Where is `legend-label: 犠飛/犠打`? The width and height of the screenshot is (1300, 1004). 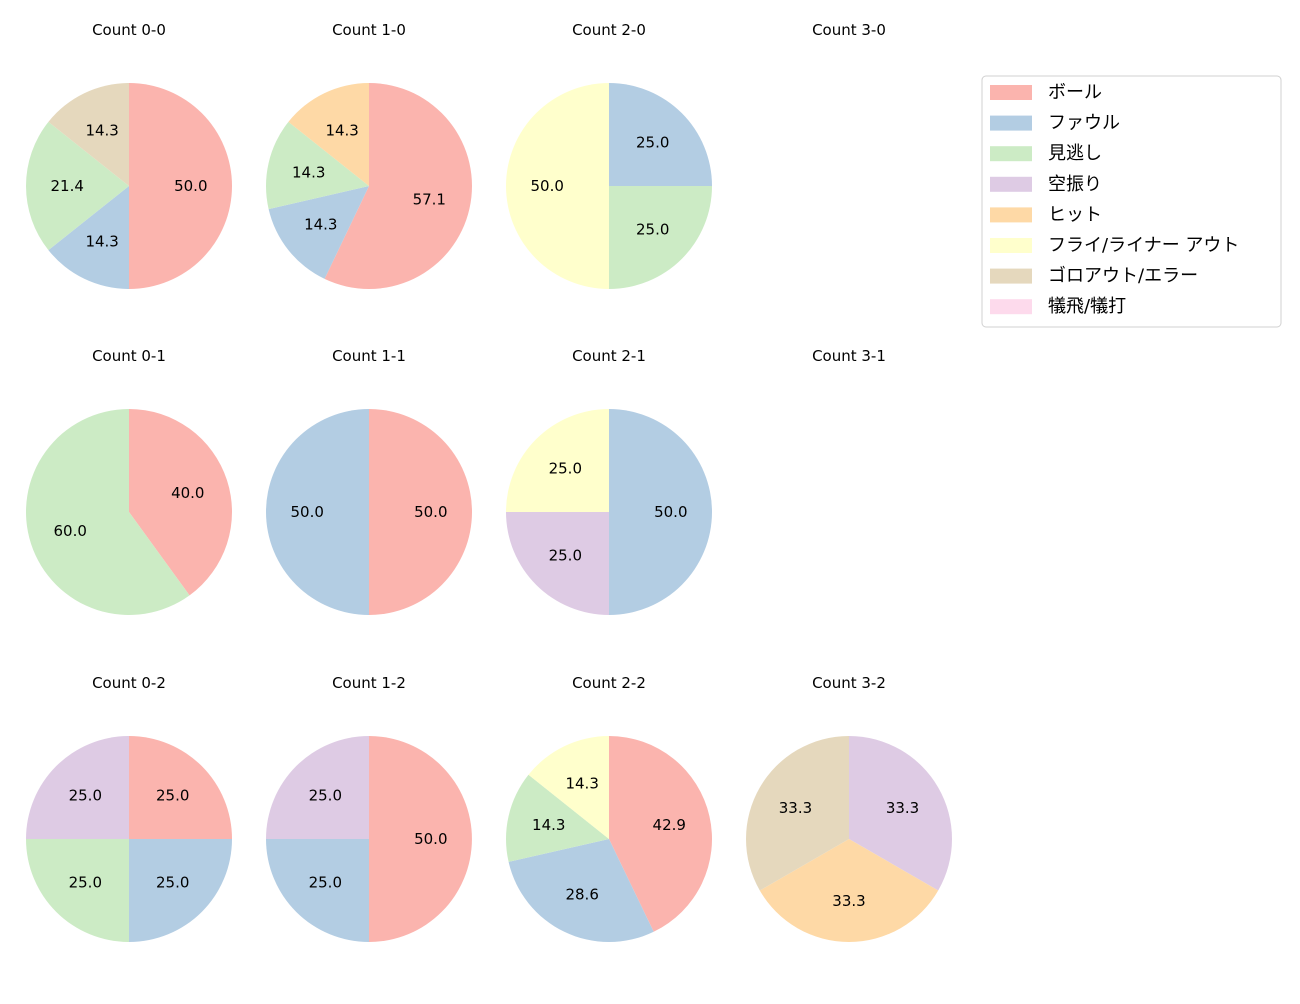 legend-label: 犠飛/犠打 is located at coordinates (1087, 306).